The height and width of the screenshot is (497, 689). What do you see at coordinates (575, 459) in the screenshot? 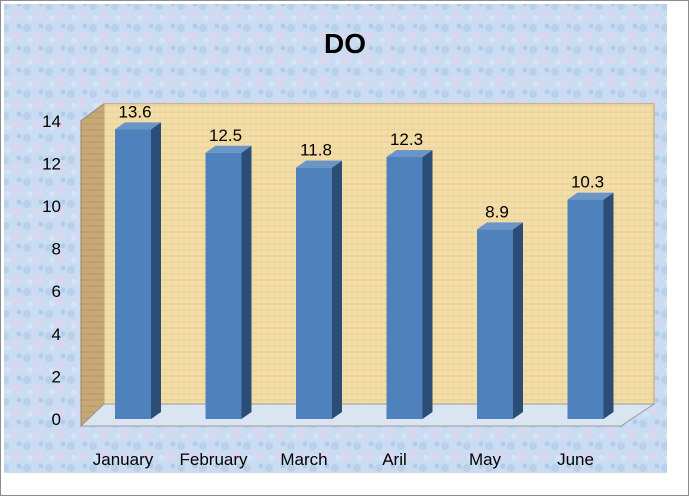
I see `x-tick-label: June` at bounding box center [575, 459].